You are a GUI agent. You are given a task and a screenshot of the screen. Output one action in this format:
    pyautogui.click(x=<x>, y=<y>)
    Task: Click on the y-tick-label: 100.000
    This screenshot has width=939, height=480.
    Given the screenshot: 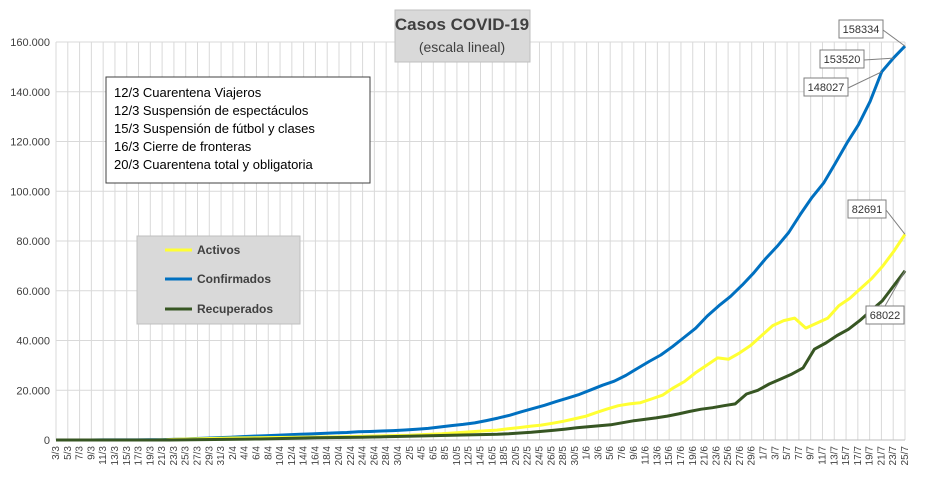 What is the action you would take?
    pyautogui.click(x=30, y=192)
    